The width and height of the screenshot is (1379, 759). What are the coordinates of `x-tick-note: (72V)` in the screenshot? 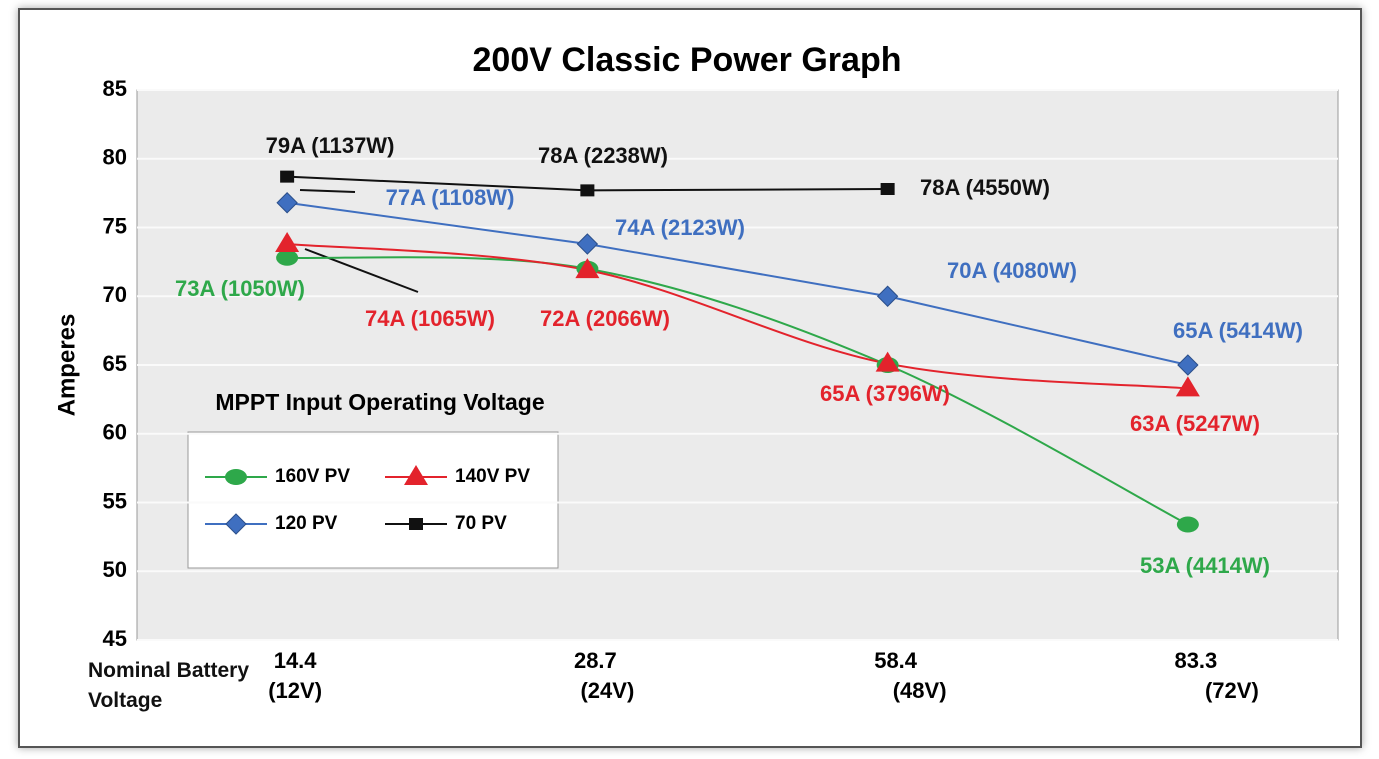 It's located at (1232, 690).